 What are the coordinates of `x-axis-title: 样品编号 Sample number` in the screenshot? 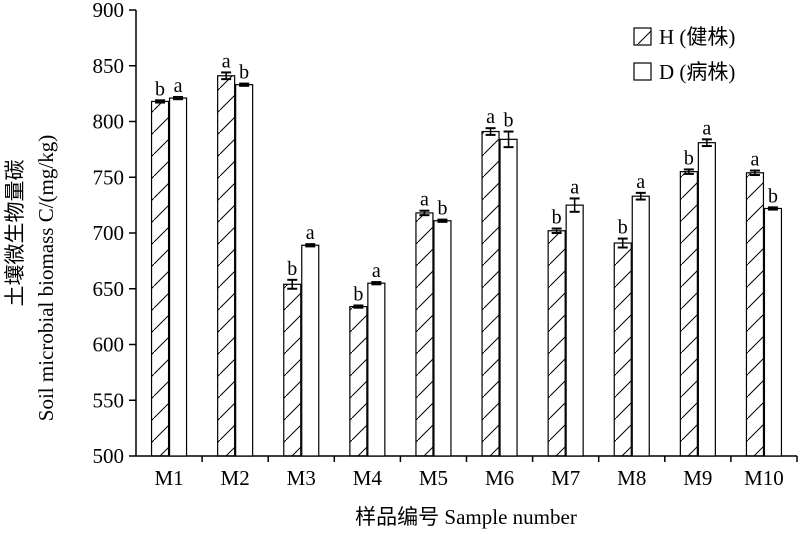 It's located at (466, 517).